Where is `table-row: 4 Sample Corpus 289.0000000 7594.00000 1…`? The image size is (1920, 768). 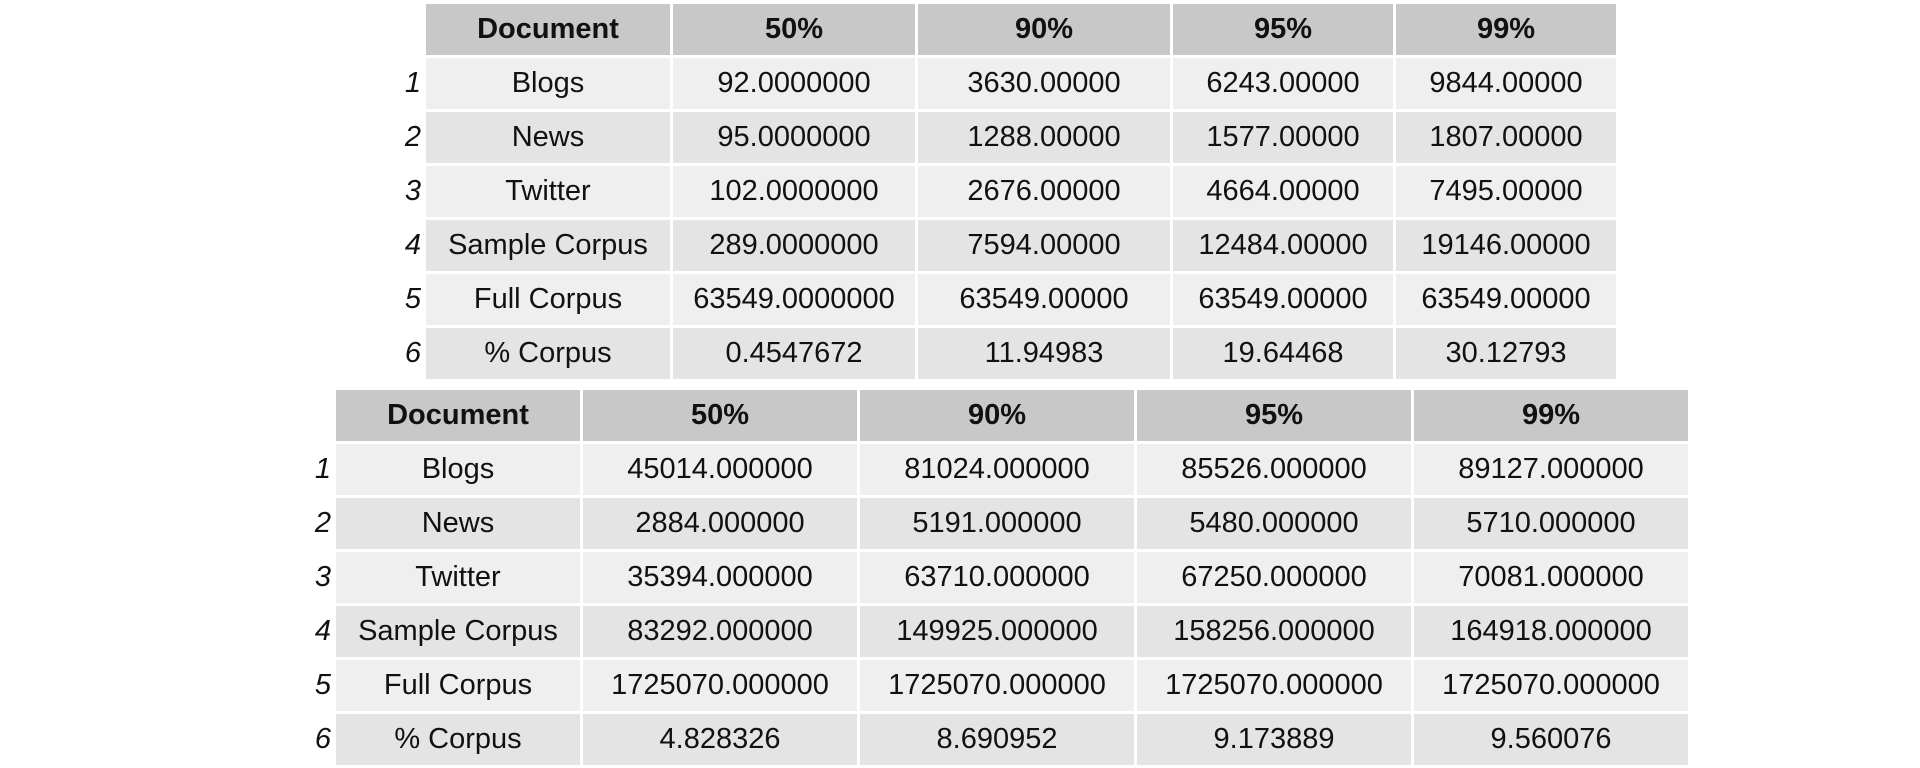
table-row: 4 Sample Corpus 289.0000000 7594.00000 1… is located at coordinates (996, 245).